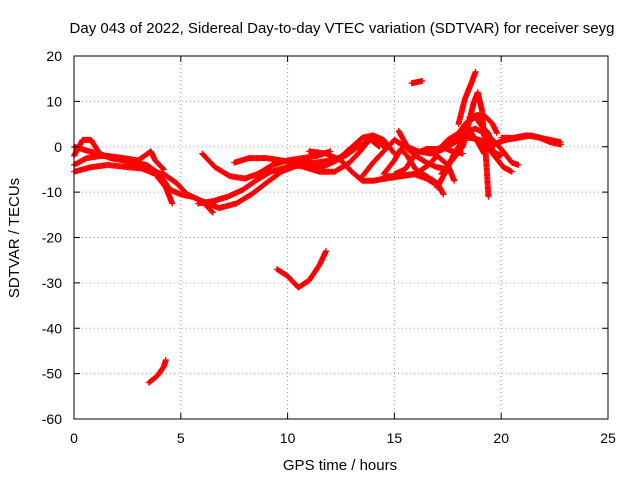 The height and width of the screenshot is (480, 640). Describe the element at coordinates (54, 101) in the screenshot. I see `y-tick-label: 10` at that location.